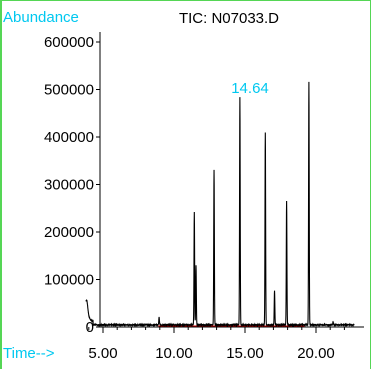 This screenshot has height=369, width=371. I want to click on peak-annotation: 14.64, so click(250, 88).